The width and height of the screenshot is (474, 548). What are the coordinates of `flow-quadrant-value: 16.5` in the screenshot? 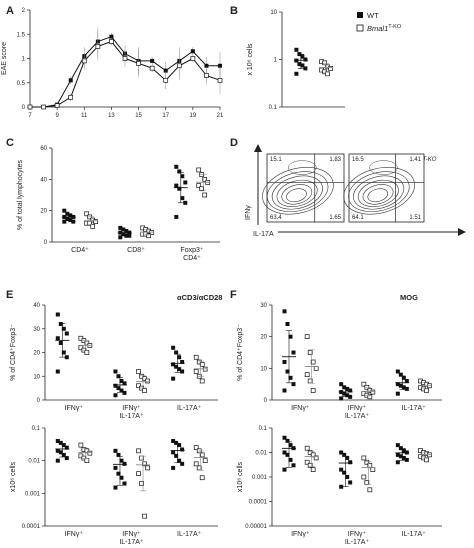 It's located at (358, 160).